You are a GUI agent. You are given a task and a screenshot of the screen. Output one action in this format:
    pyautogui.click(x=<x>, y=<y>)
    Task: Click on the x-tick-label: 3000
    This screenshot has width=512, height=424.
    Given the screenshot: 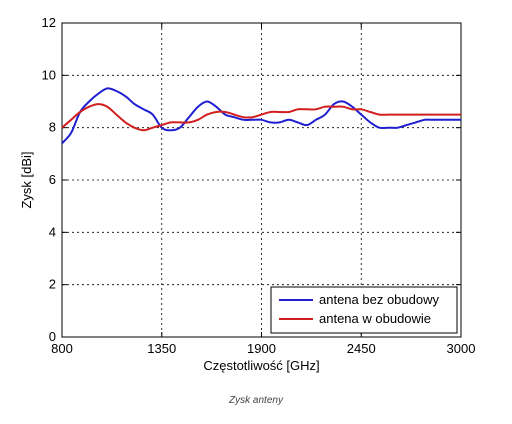 What is the action you would take?
    pyautogui.click(x=461, y=348)
    